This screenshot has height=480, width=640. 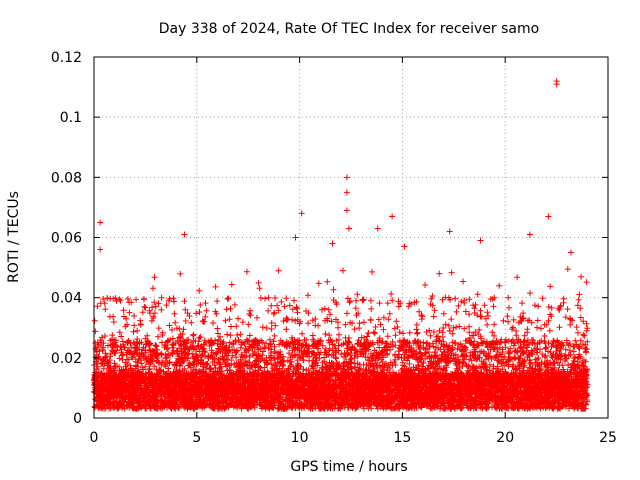 I want to click on y-tick-label: 0.12, so click(x=66, y=58).